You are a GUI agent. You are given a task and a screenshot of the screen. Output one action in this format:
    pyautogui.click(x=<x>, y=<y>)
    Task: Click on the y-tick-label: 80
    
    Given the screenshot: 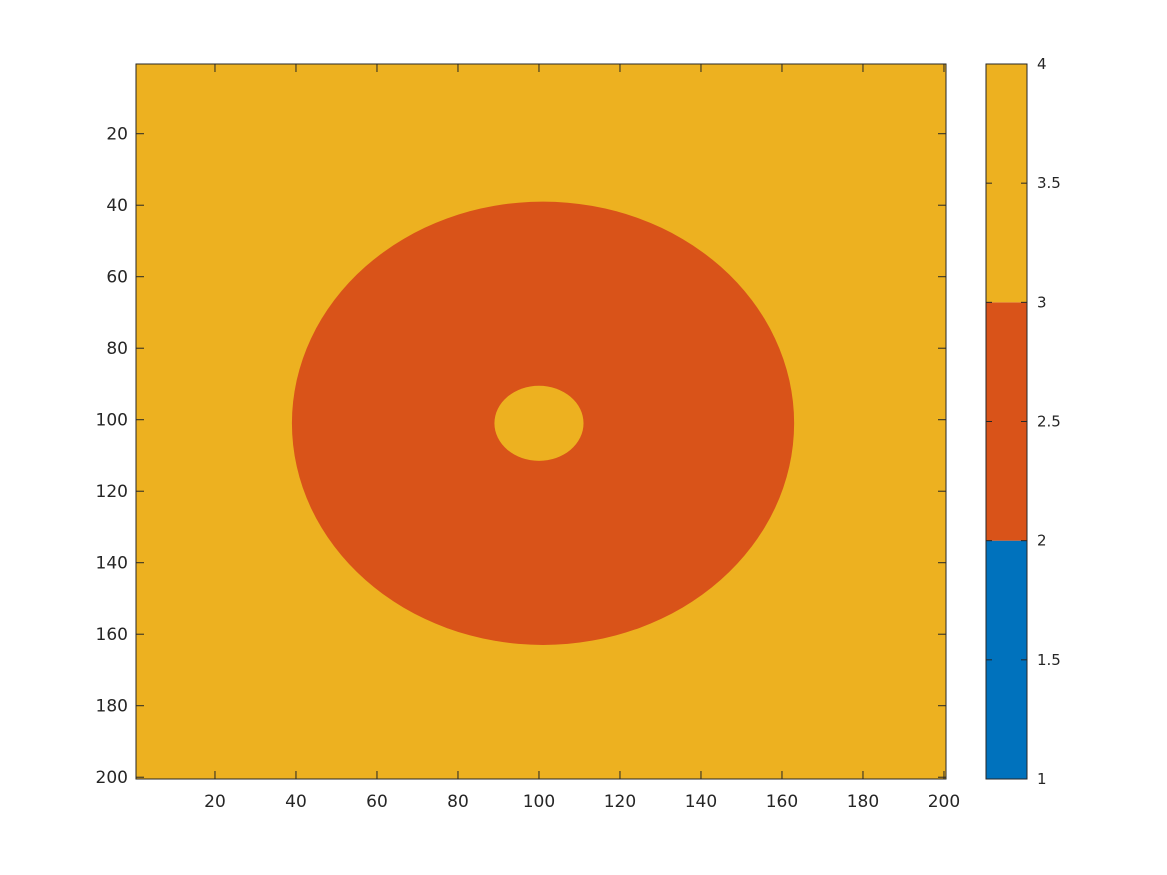 What is the action you would take?
    pyautogui.click(x=117, y=349)
    